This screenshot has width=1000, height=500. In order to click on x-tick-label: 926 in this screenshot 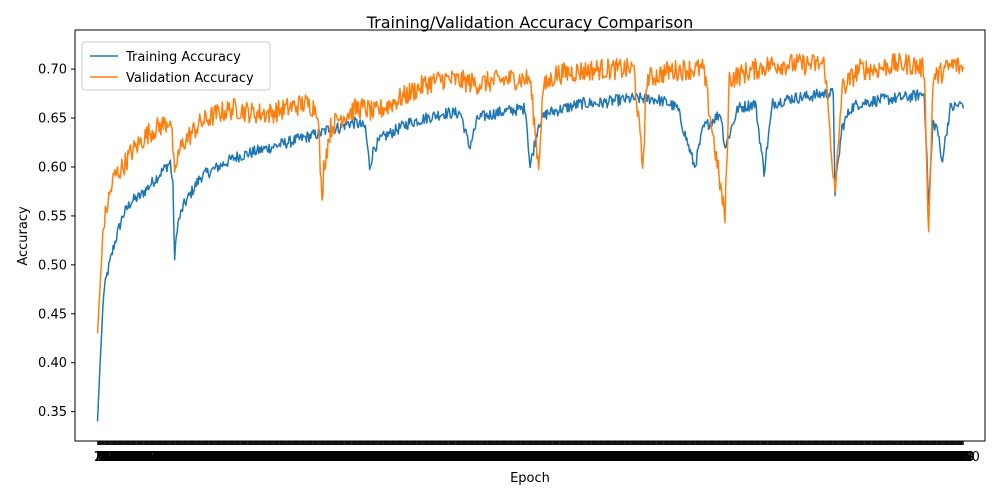, I will do `click(899, 457)`.